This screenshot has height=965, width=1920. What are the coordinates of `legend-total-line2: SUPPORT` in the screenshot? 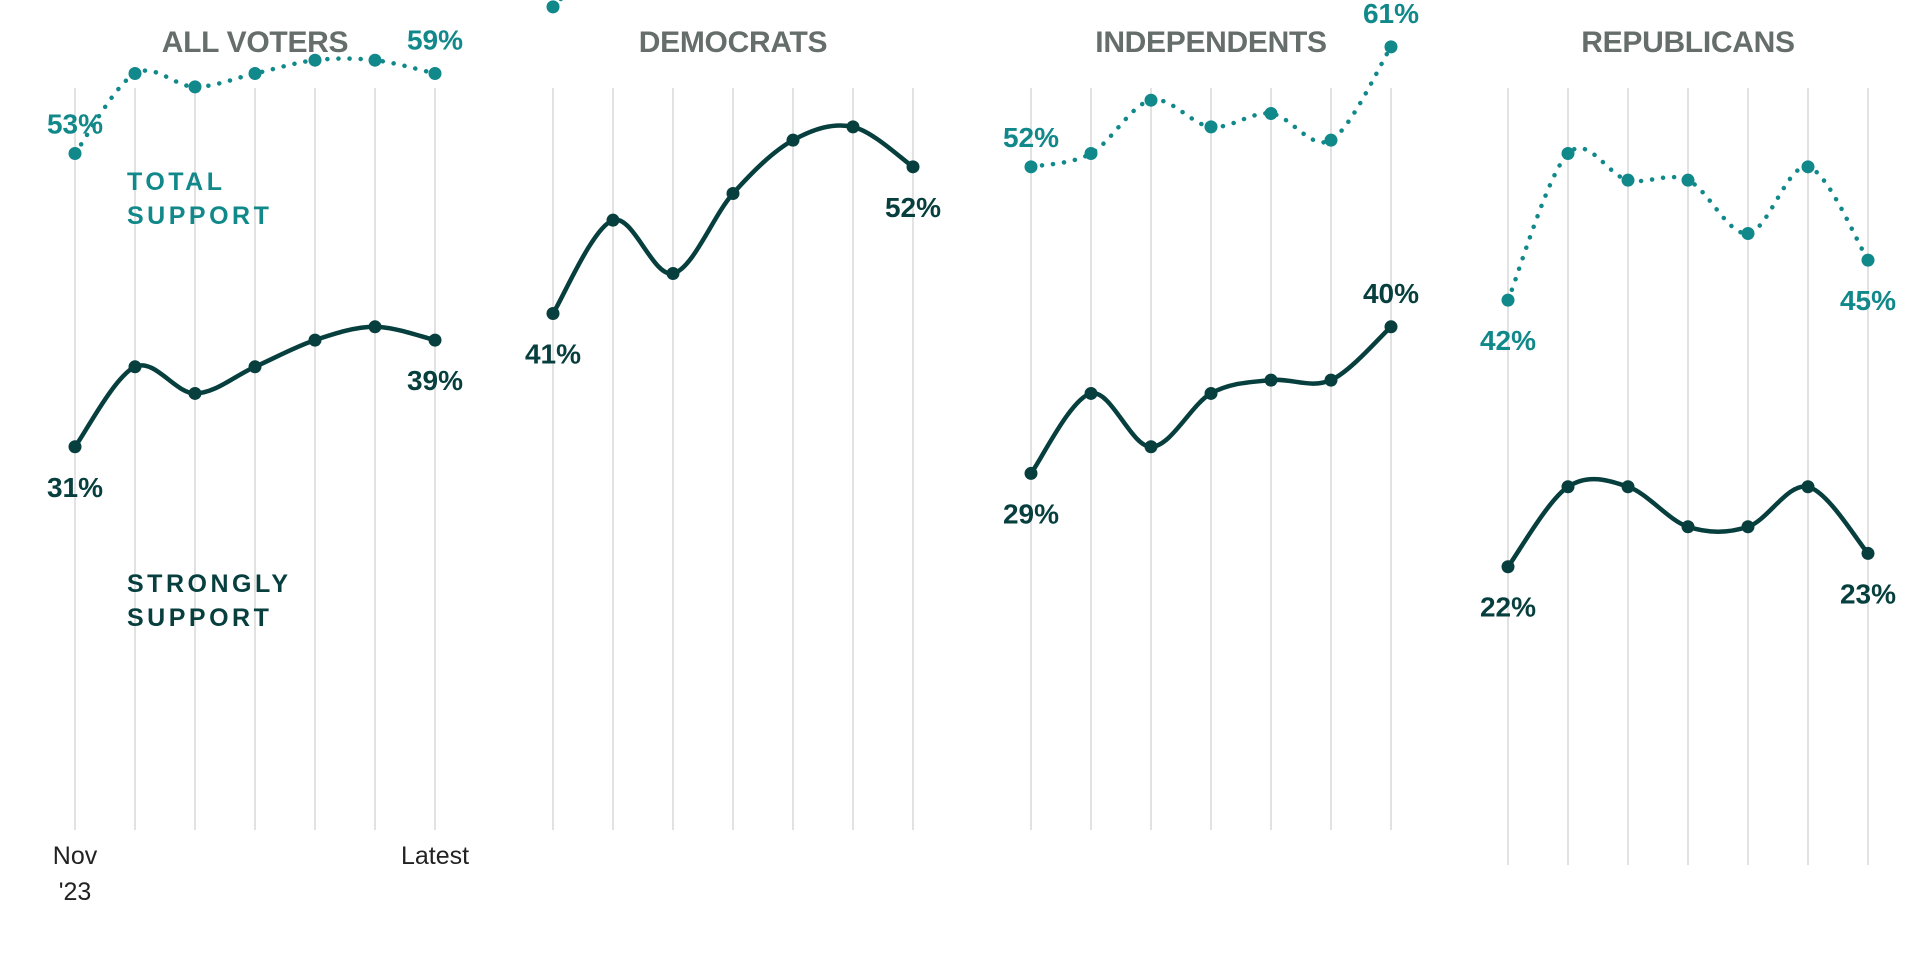 It's located at (199, 216).